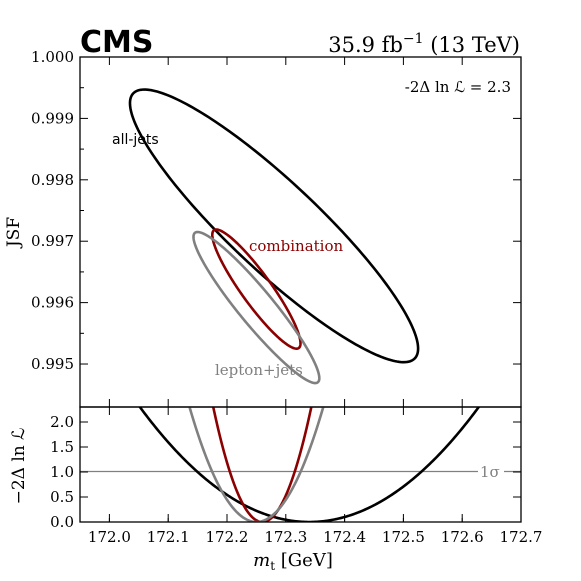  I want to click on likelihood-curve-lepton-jets, so click(256, 464).